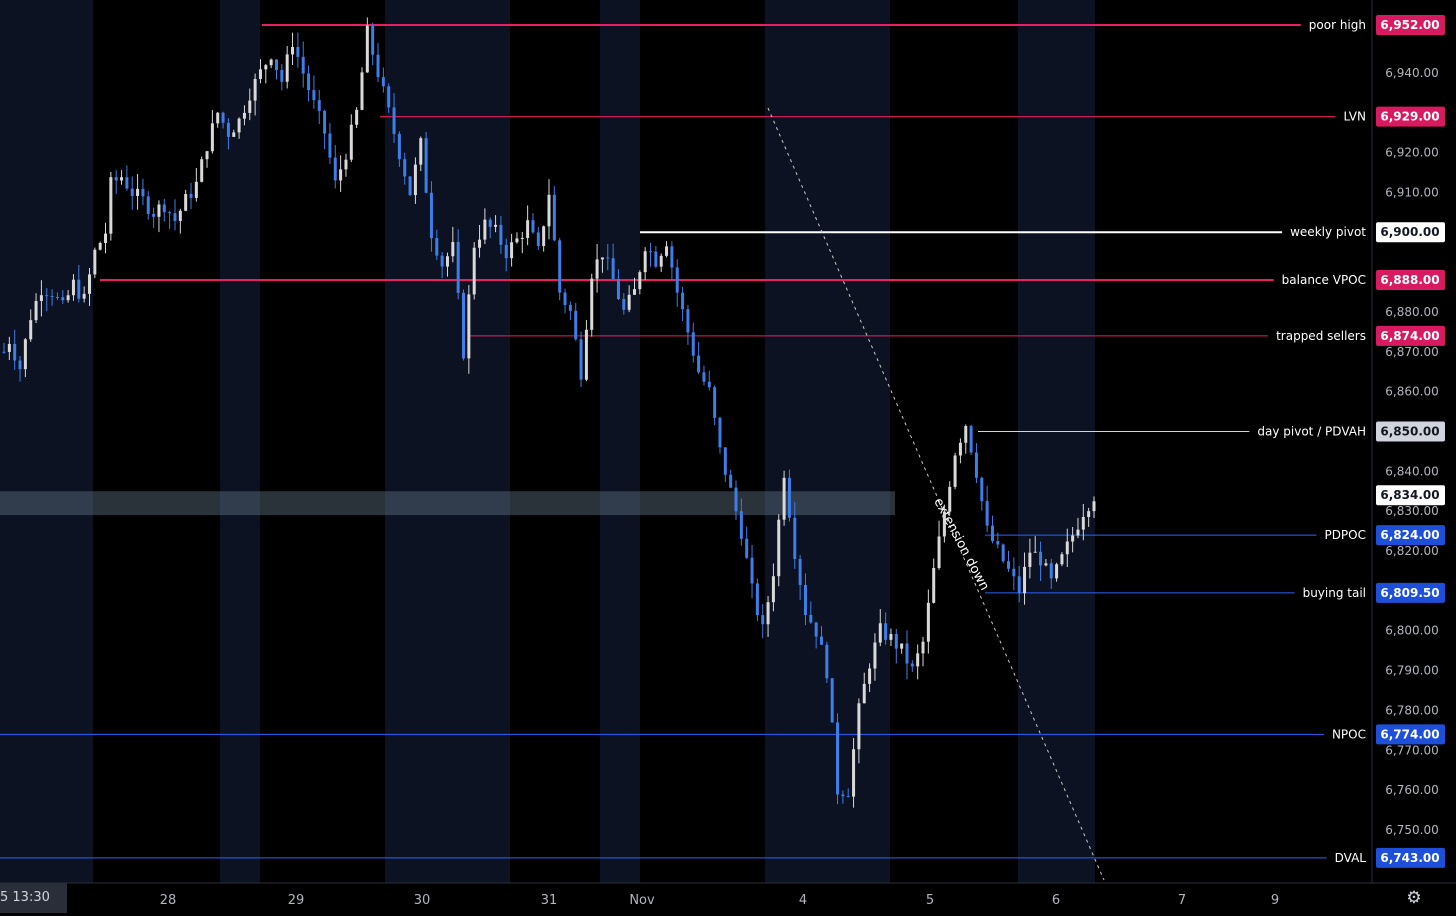 Image resolution: width=1456 pixels, height=916 pixels. What do you see at coordinates (1409, 117) in the screenshot?
I see `level-price-label: 6,929.00` at bounding box center [1409, 117].